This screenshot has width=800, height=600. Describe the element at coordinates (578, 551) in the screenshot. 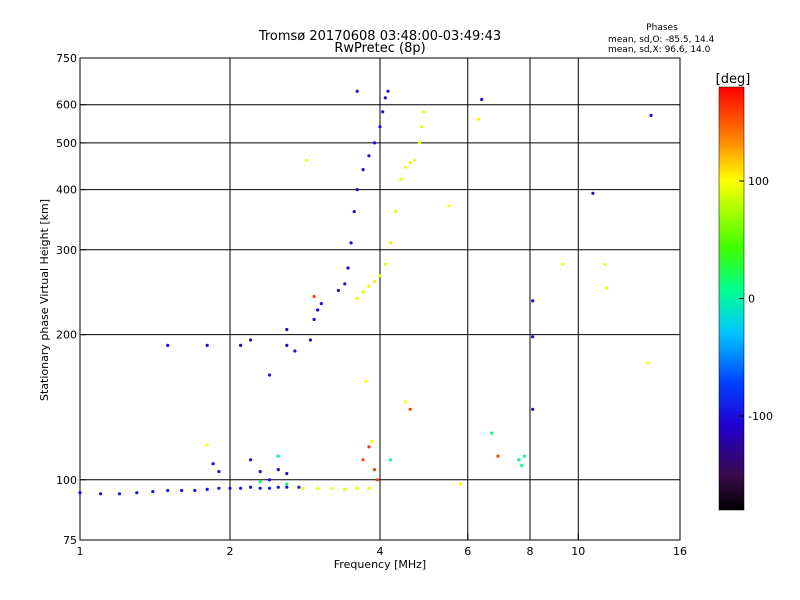

I see `x-tick-label: 10` at that location.